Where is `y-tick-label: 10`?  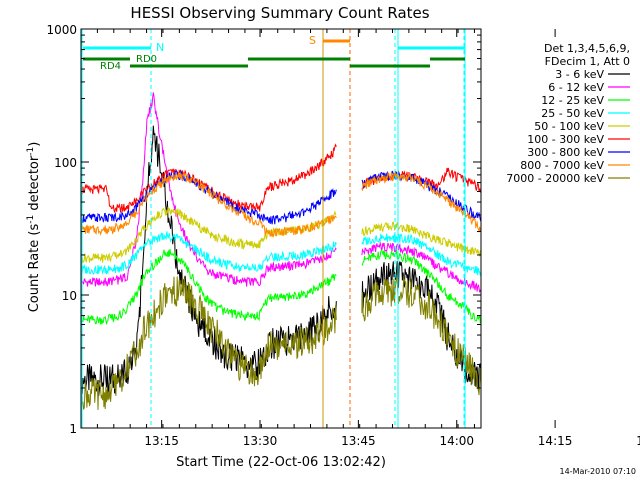 y-tick-label: 10 is located at coordinates (69, 296).